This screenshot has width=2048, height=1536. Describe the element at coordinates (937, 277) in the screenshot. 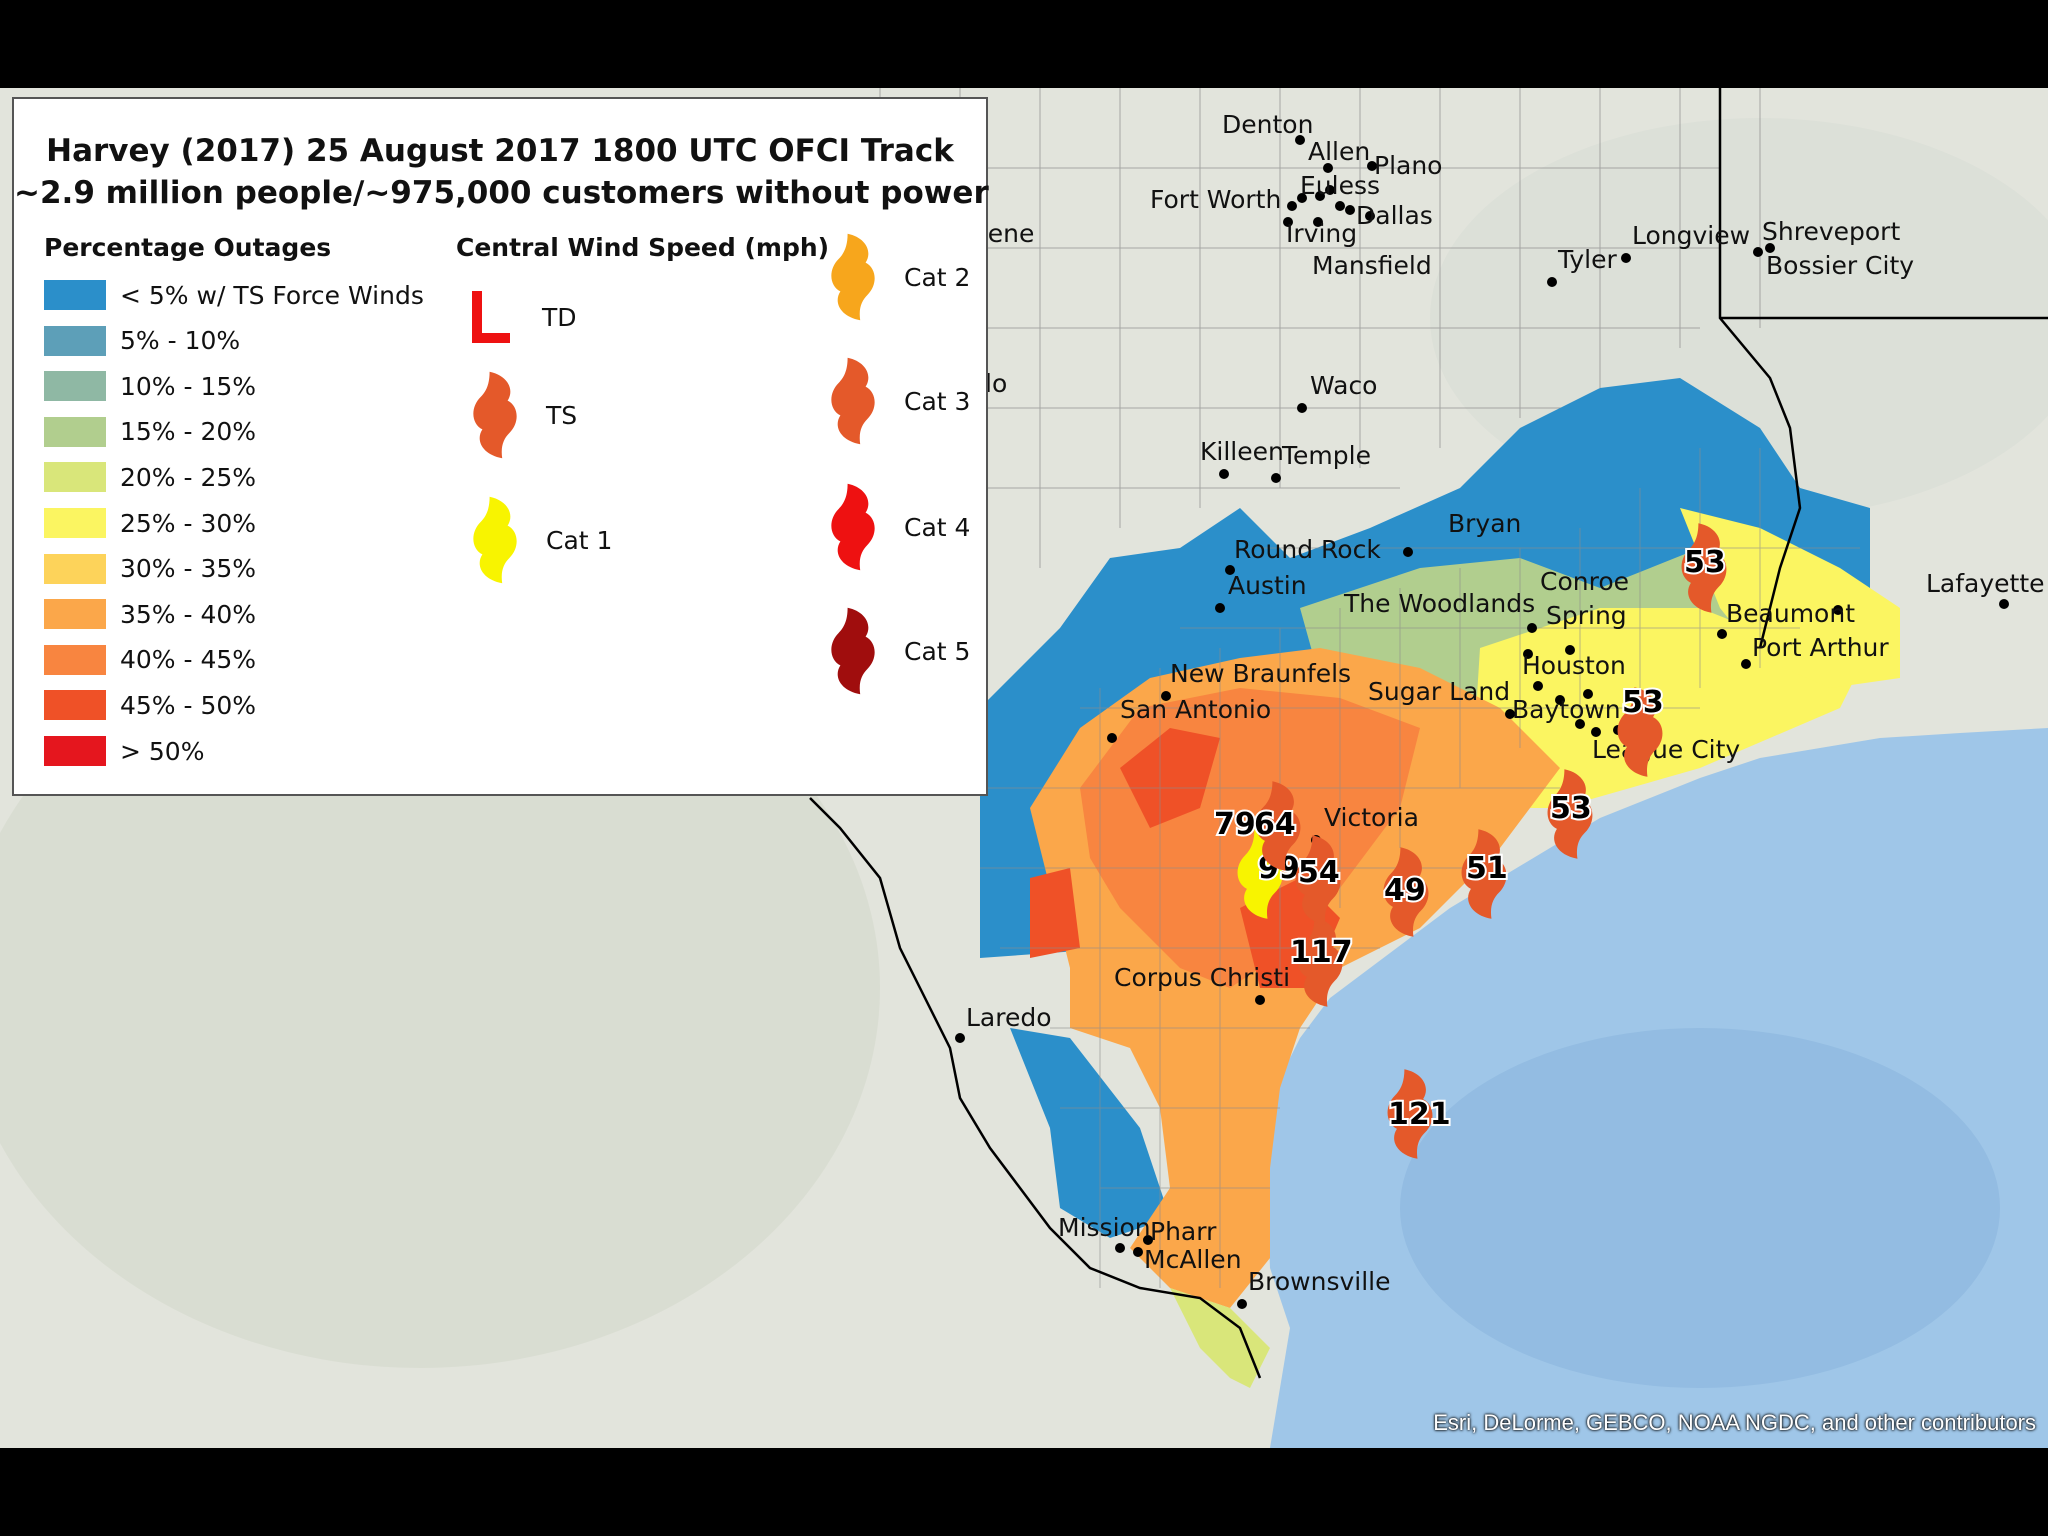

I see `wind-class-label: Cat 2` at that location.